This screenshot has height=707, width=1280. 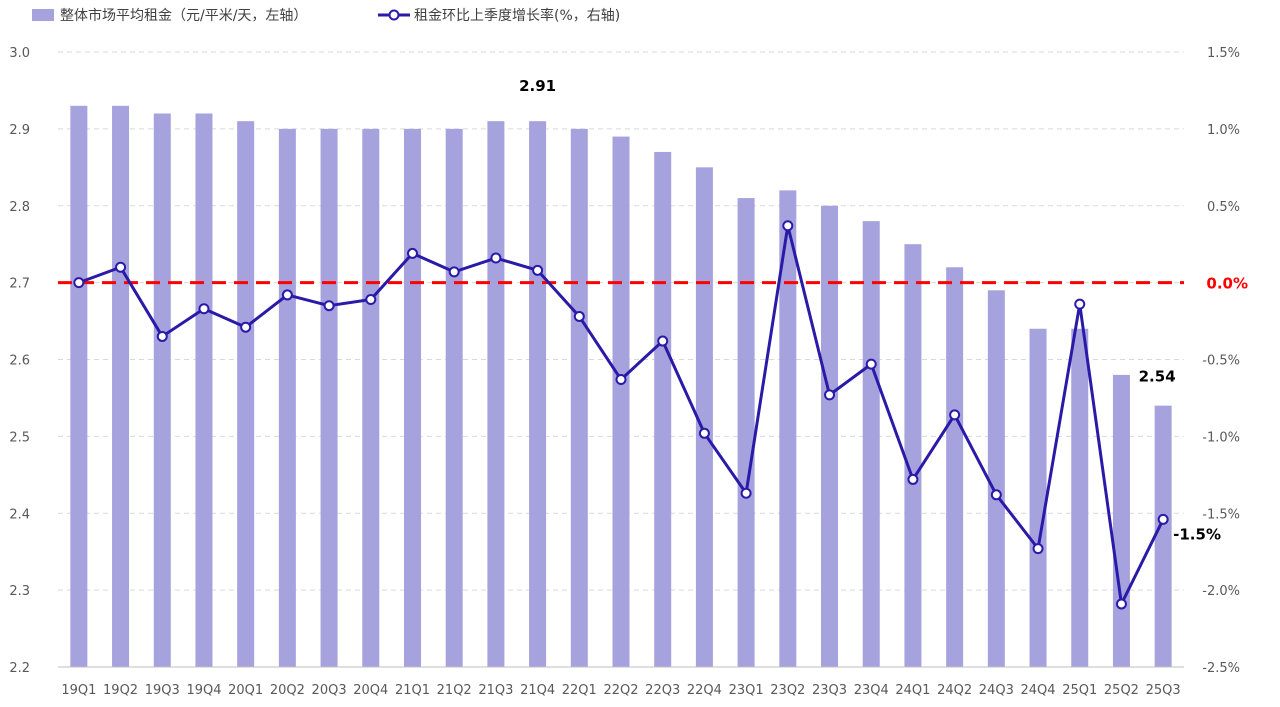 I want to click on bar-19Q2, so click(x=121, y=386).